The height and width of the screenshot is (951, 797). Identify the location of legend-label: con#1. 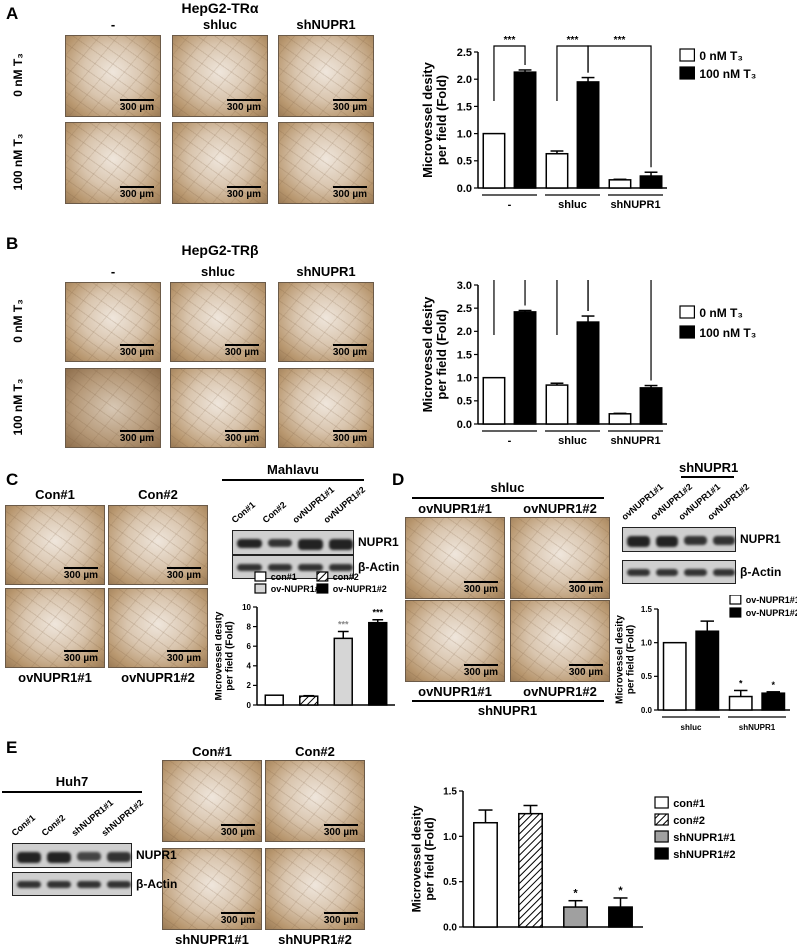
(284, 577).